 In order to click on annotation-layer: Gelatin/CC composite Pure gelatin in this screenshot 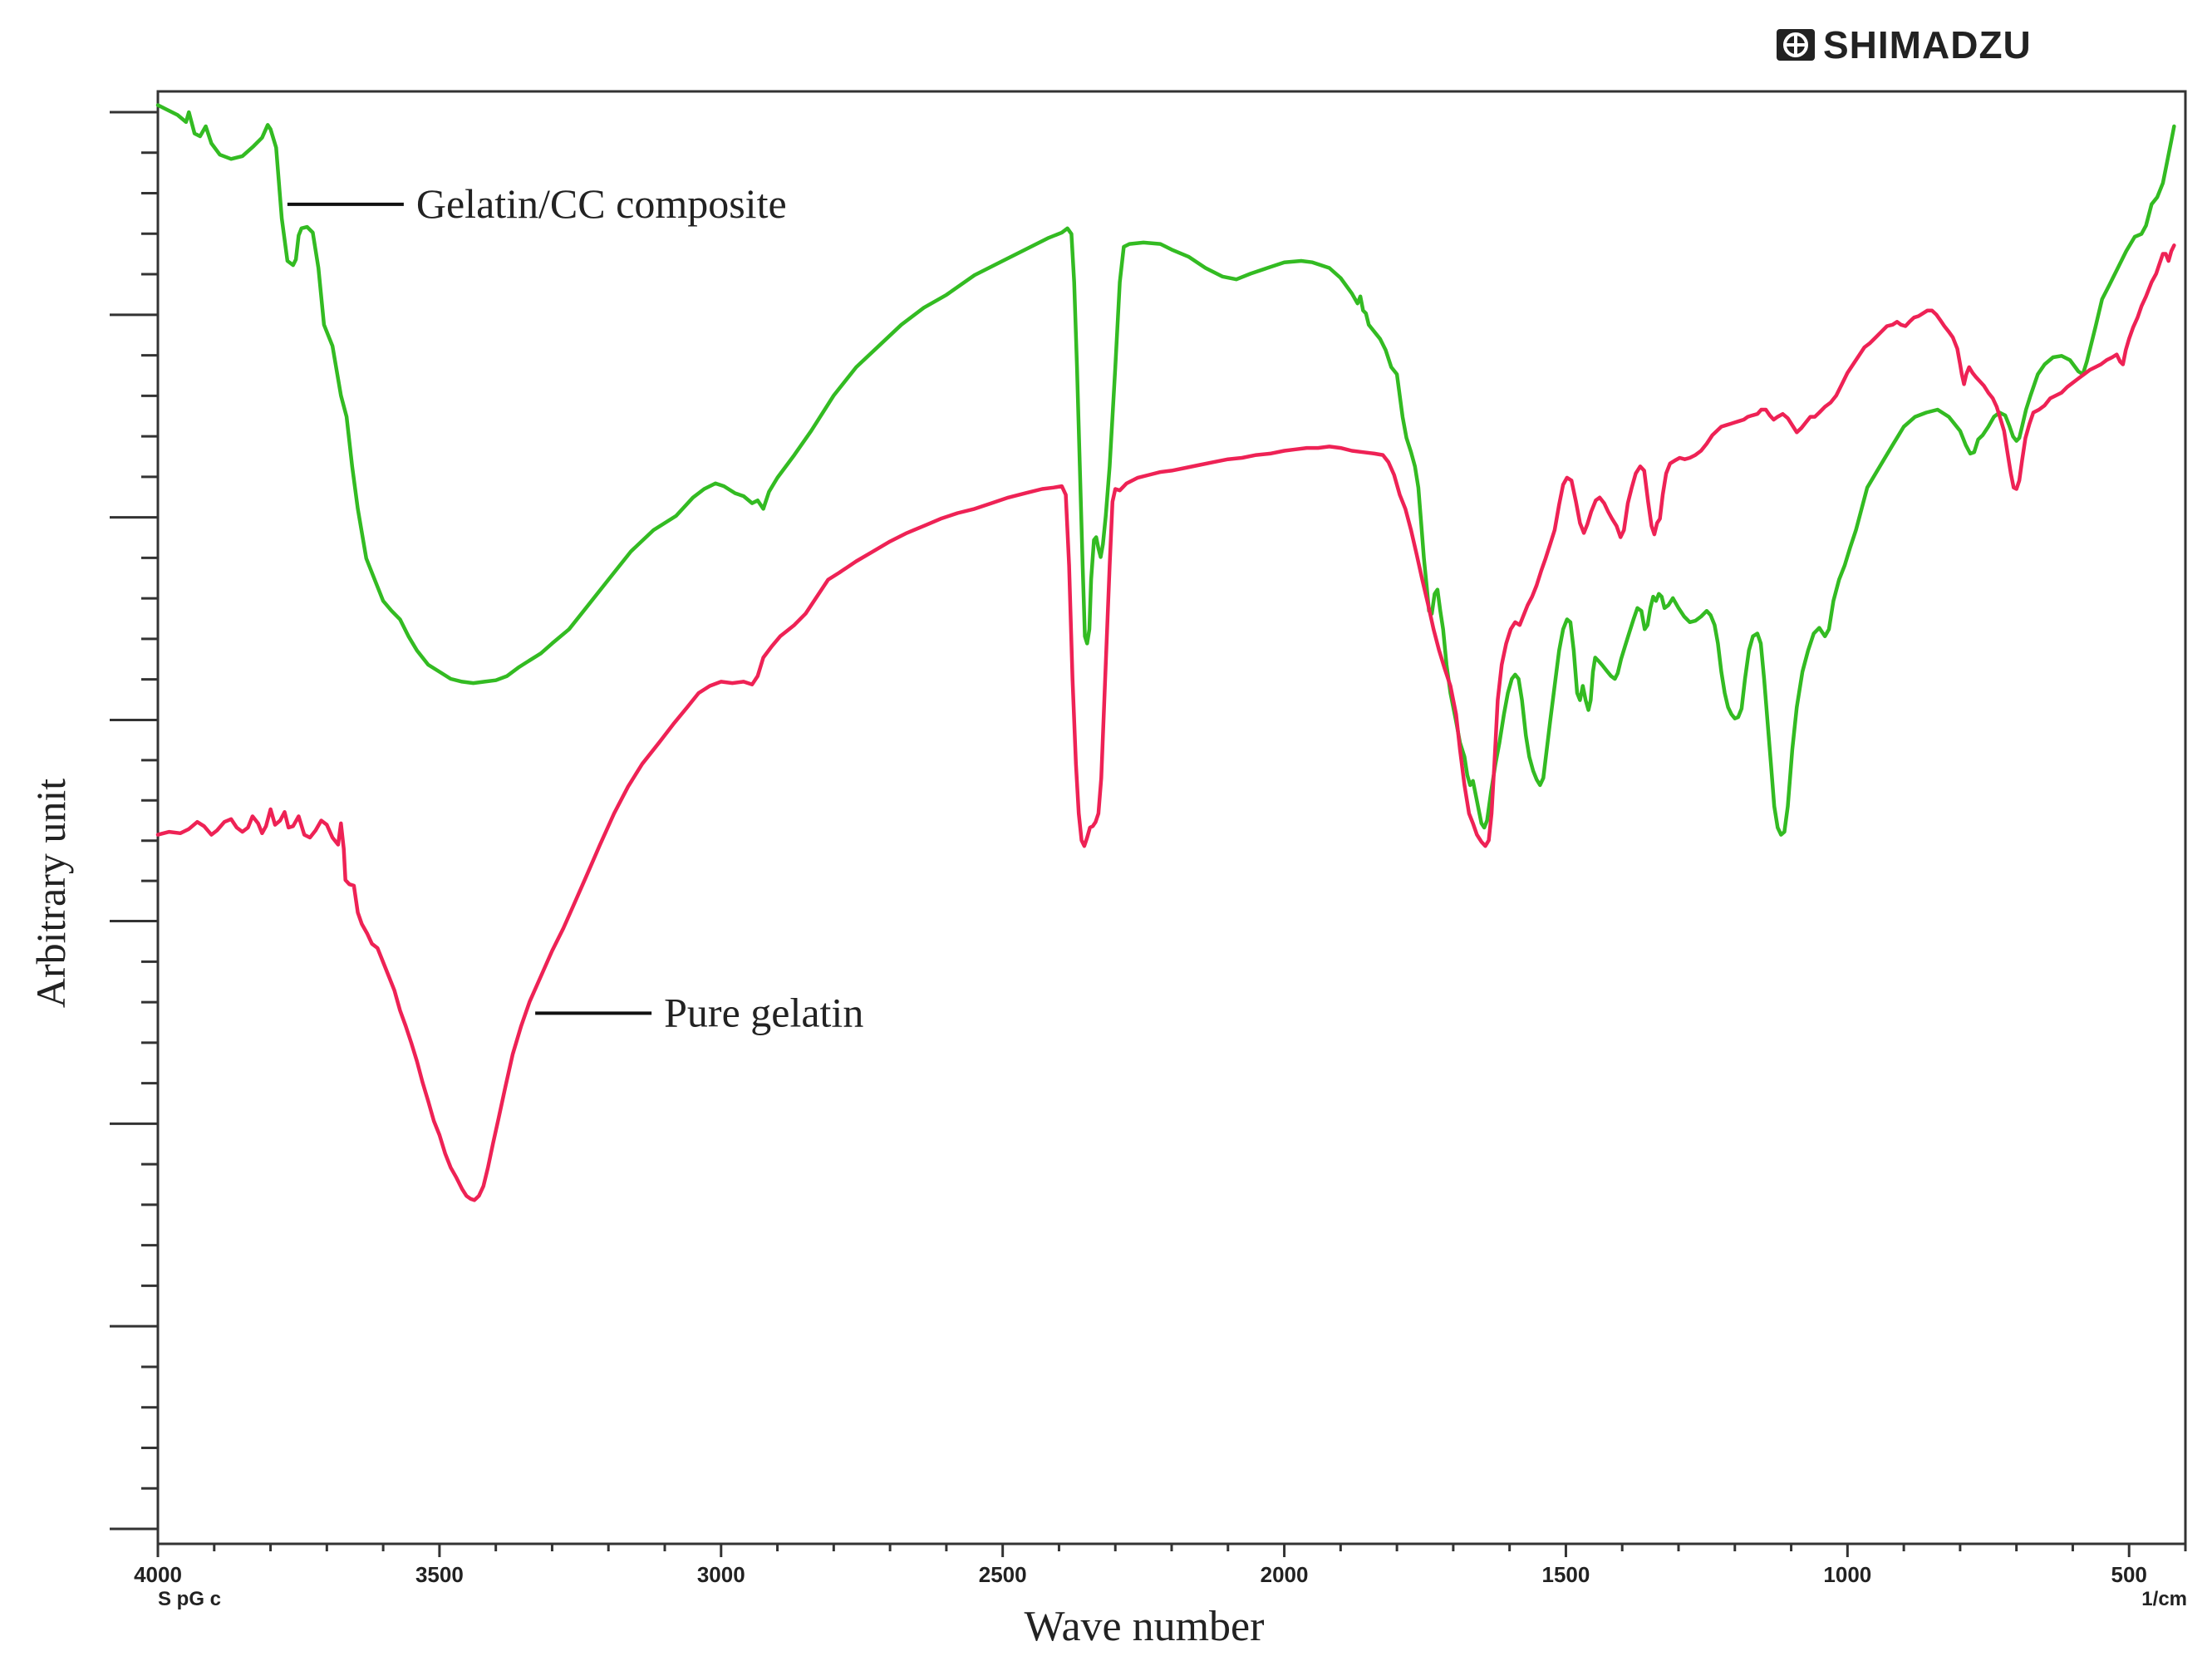, I will do `click(575, 607)`.